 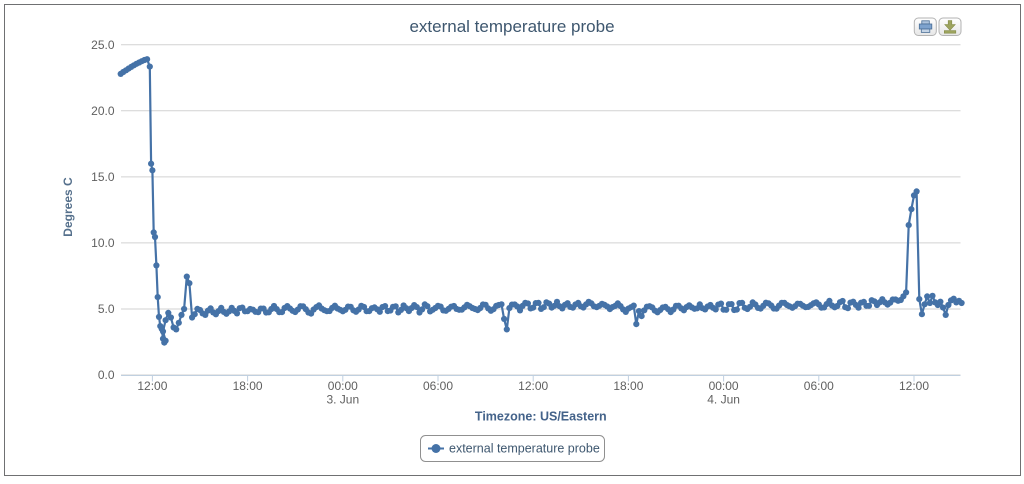 What do you see at coordinates (342, 400) in the screenshot?
I see `svg-text: 3. Jun` at bounding box center [342, 400].